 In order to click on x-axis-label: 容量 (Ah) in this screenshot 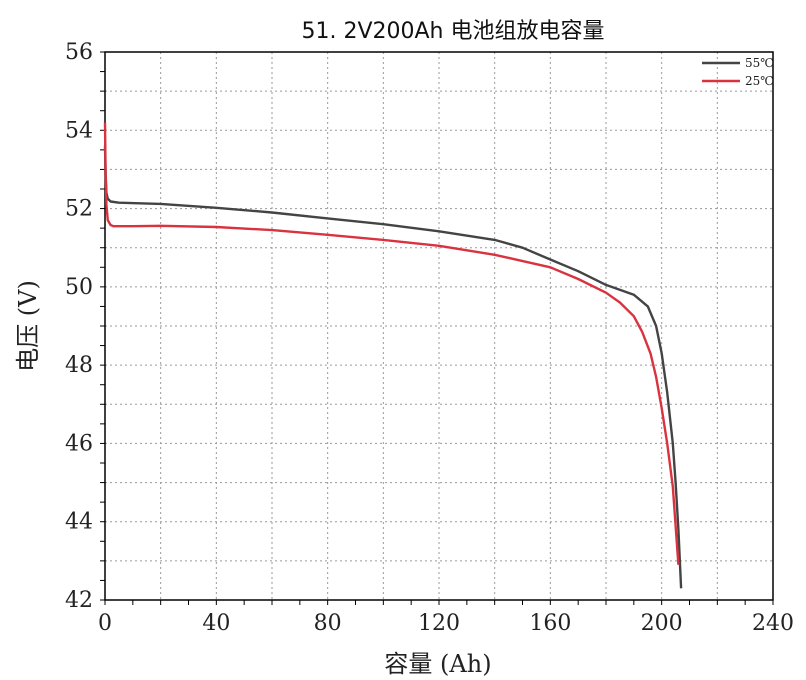, I will do `click(437, 664)`.